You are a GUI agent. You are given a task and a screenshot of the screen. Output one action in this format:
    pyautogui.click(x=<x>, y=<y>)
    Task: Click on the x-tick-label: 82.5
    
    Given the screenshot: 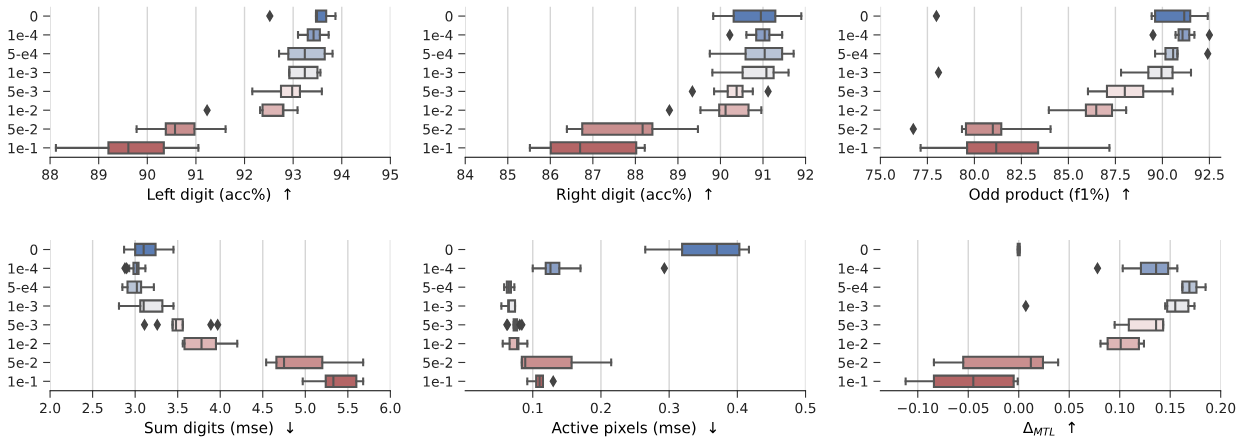 What is the action you would take?
    pyautogui.click(x=1021, y=174)
    